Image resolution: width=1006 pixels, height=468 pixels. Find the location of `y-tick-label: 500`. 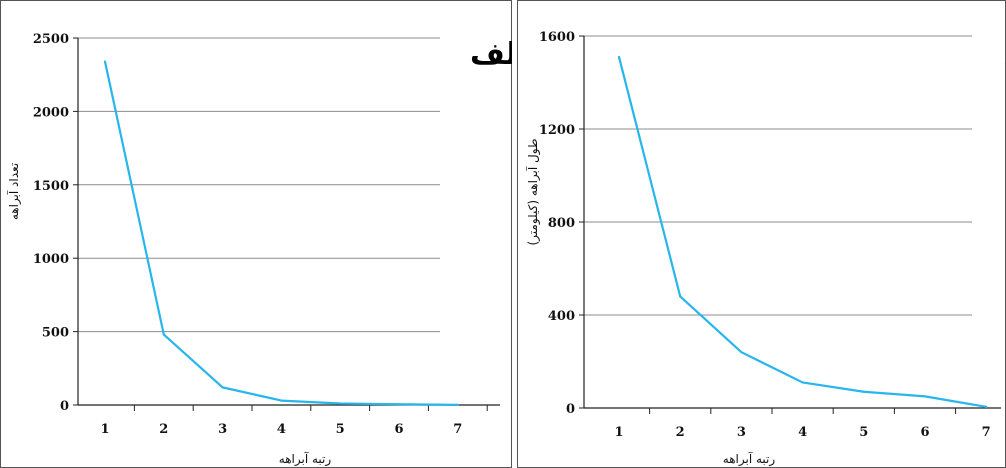

y-tick-label: 500 is located at coordinates (55, 333).